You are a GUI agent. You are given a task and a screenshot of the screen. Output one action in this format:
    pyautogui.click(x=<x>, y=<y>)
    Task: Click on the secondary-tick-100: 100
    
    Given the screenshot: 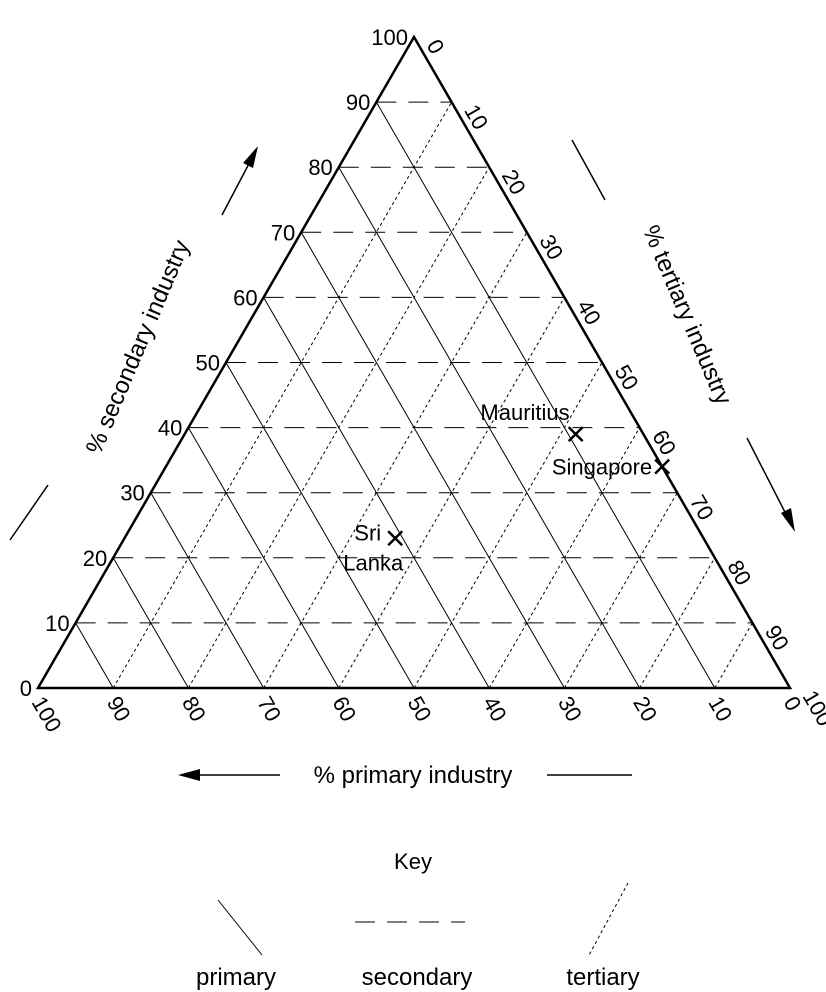 What is the action you would take?
    pyautogui.click(x=389, y=37)
    